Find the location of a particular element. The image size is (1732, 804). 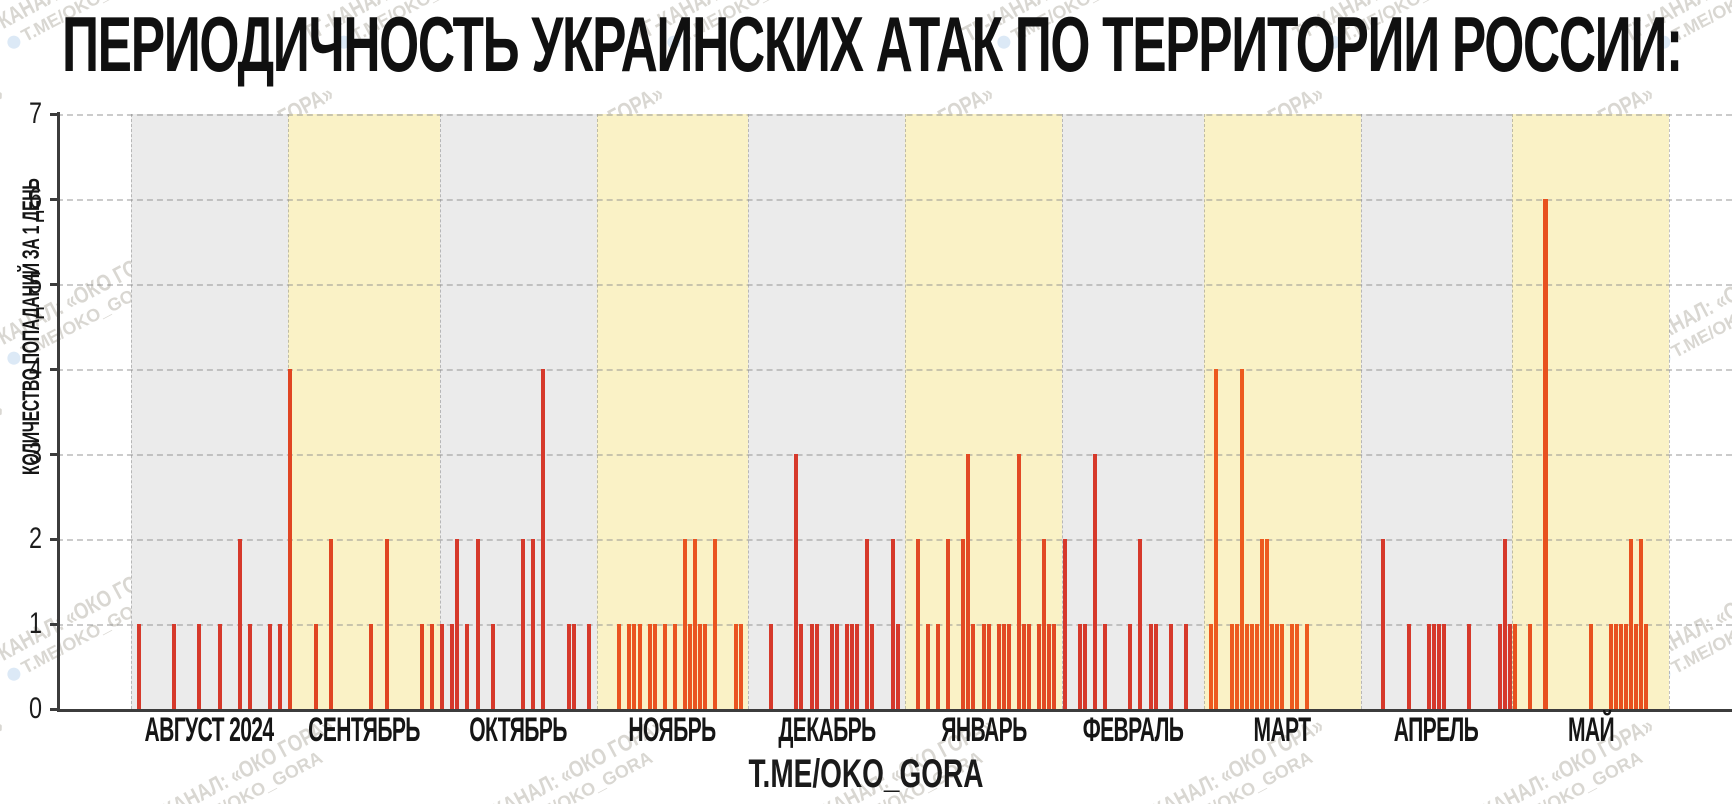

x-axis-month-label: МАРТ is located at coordinates (1282, 730).